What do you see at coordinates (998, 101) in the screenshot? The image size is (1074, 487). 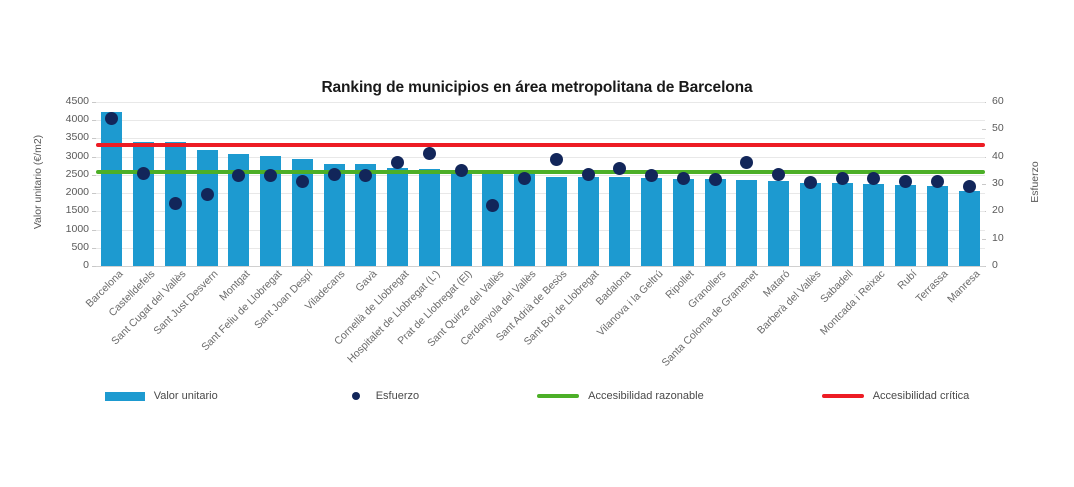 I see `y-axis-right-tick-label: 60` at bounding box center [998, 101].